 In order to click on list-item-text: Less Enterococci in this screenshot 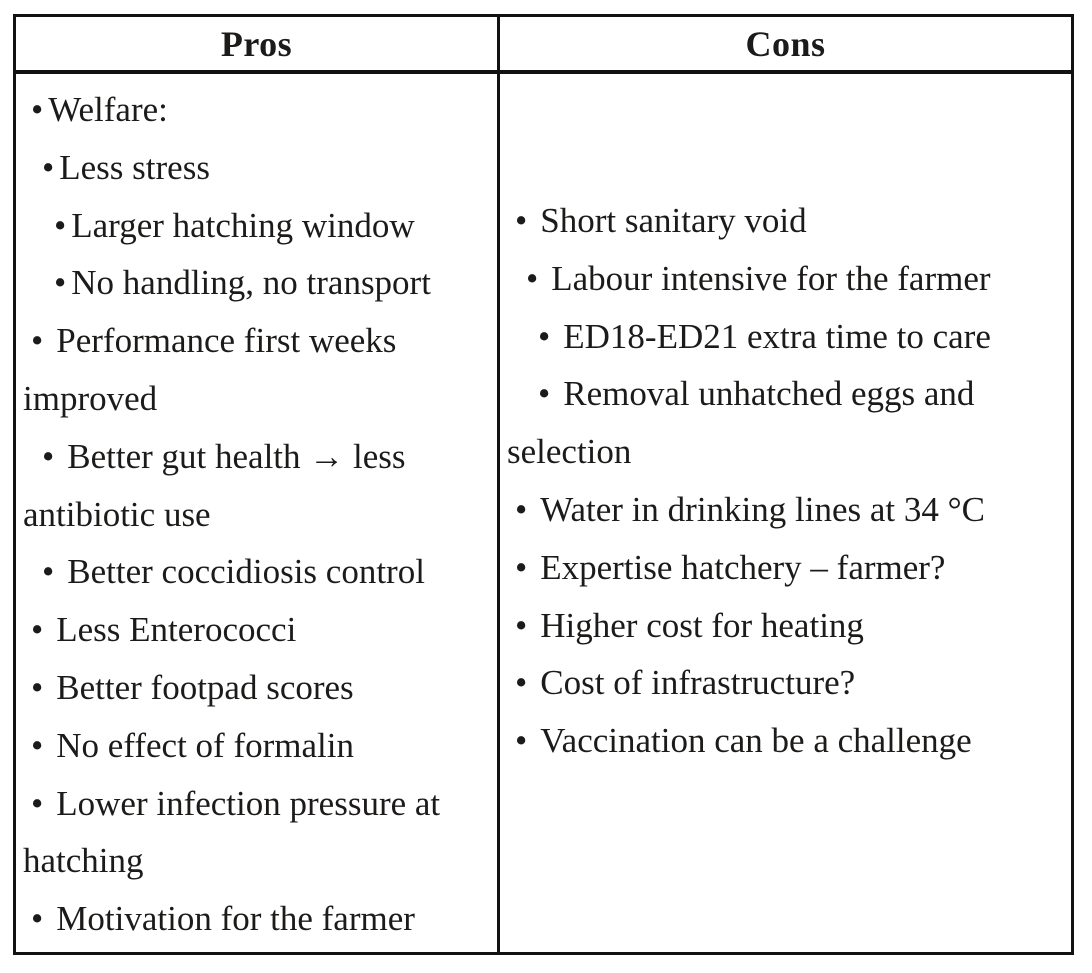, I will do `click(176, 630)`.